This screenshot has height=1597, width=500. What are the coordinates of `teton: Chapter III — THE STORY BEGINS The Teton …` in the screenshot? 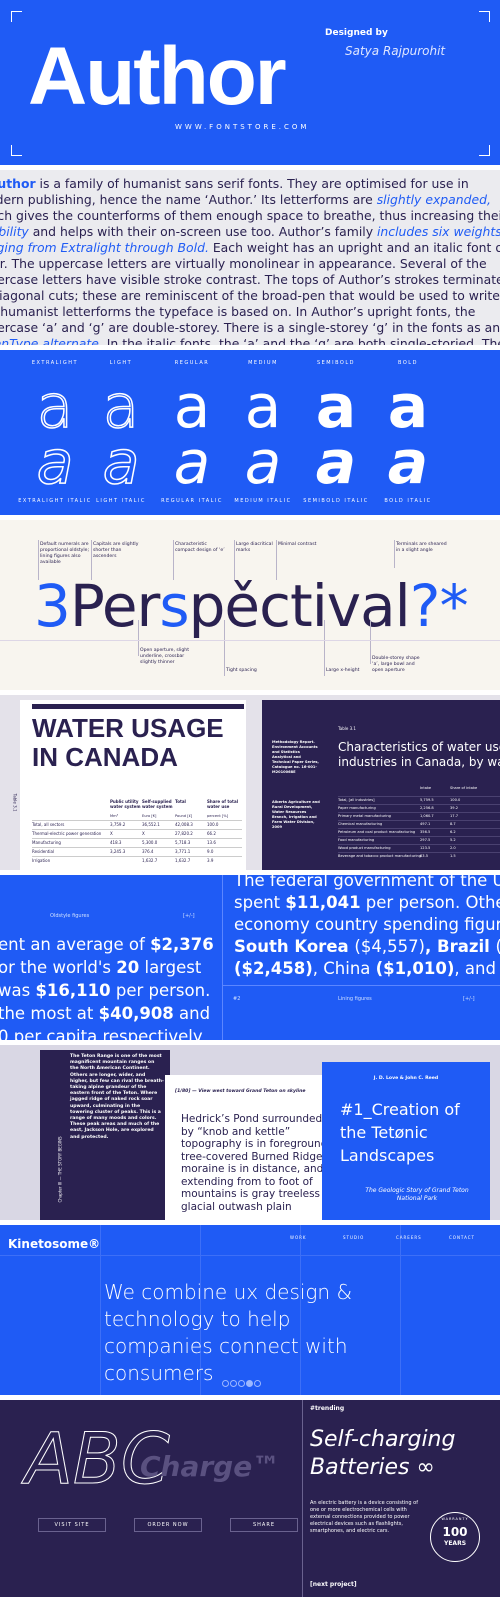 It's located at (250, 1132).